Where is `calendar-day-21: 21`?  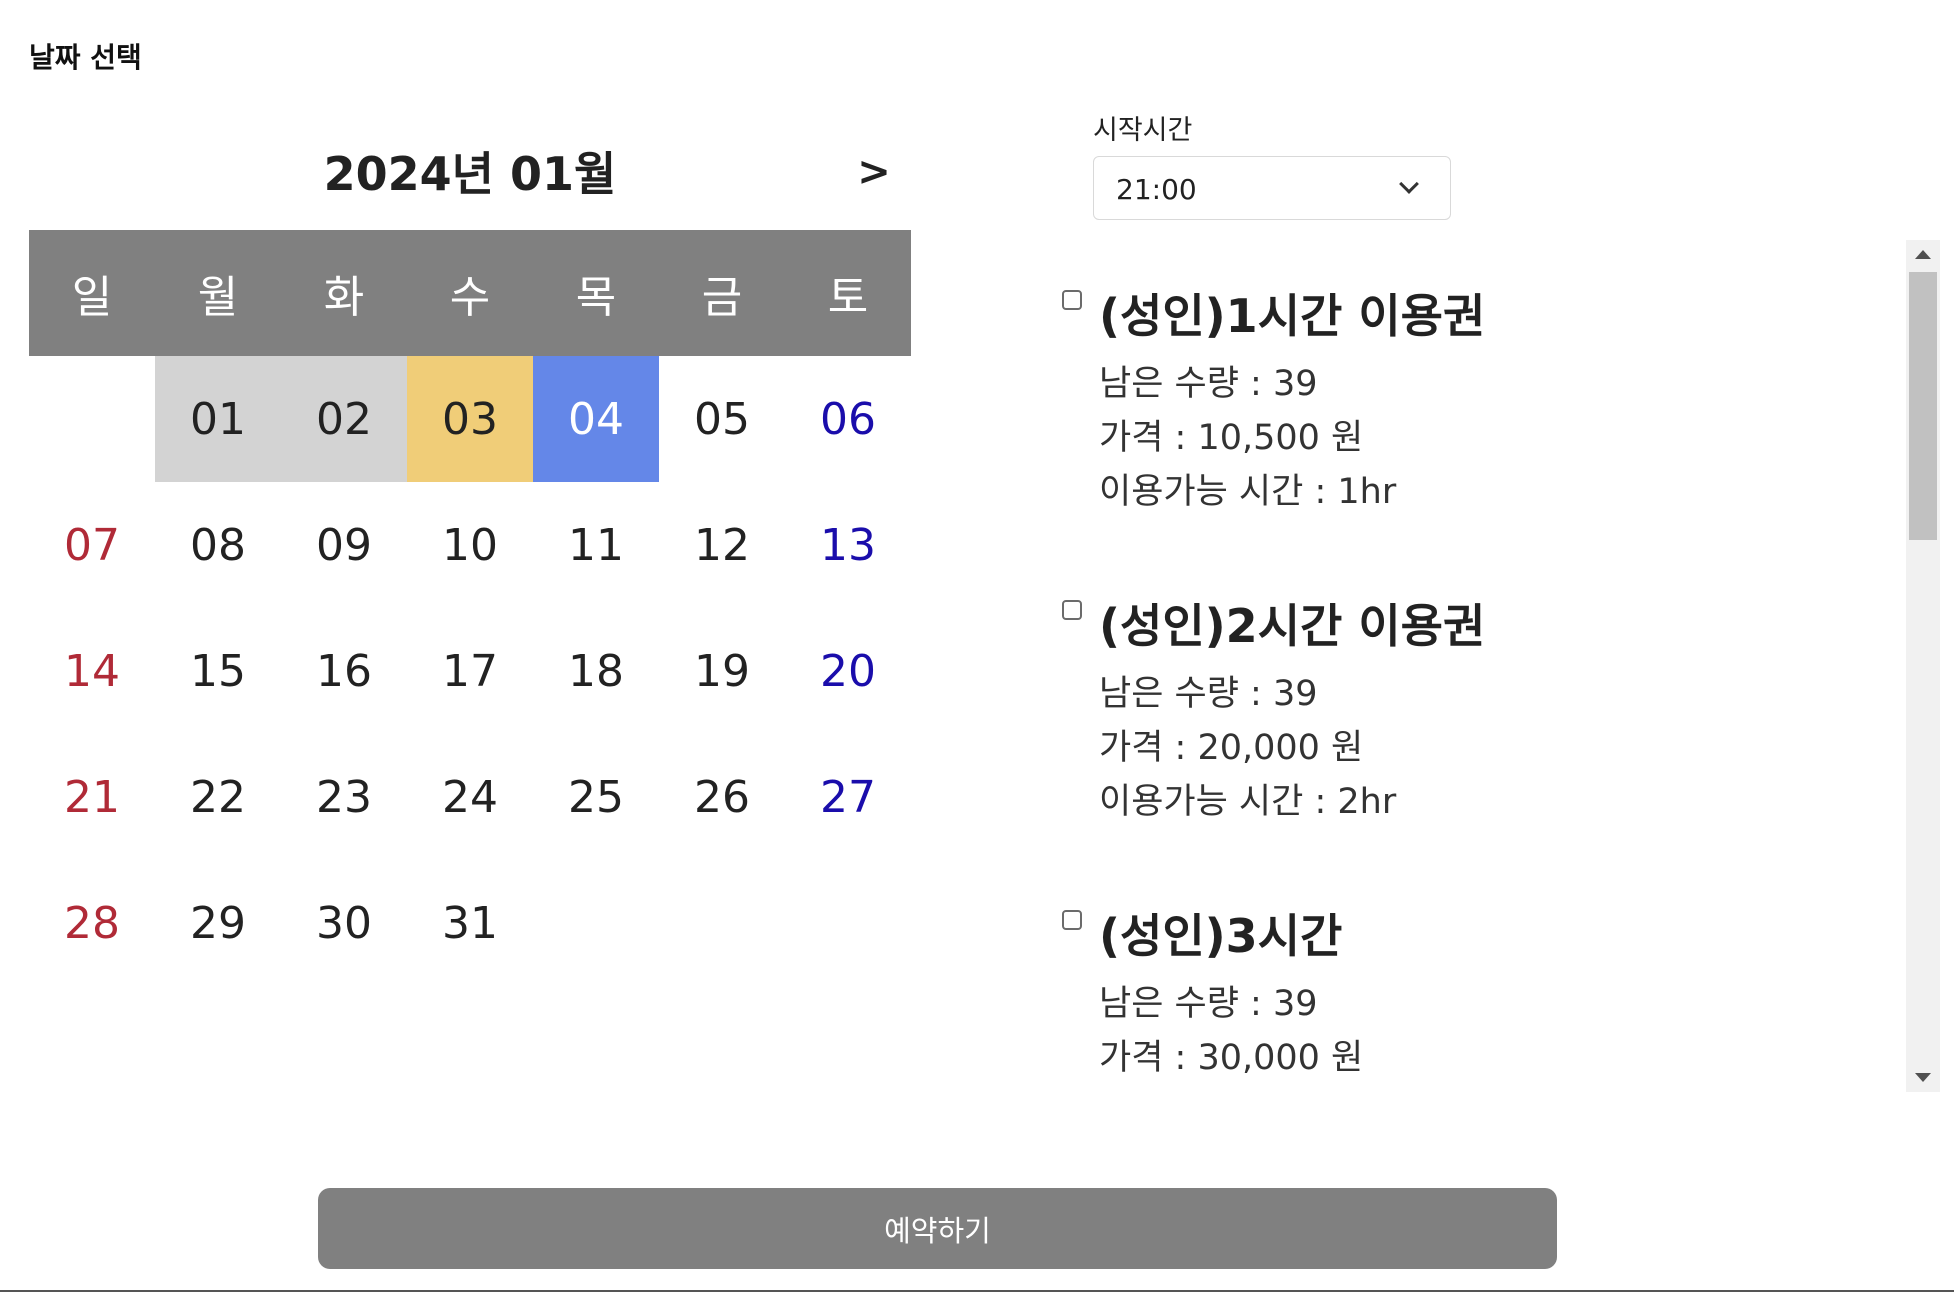
calendar-day-21: 21 is located at coordinates (92, 797).